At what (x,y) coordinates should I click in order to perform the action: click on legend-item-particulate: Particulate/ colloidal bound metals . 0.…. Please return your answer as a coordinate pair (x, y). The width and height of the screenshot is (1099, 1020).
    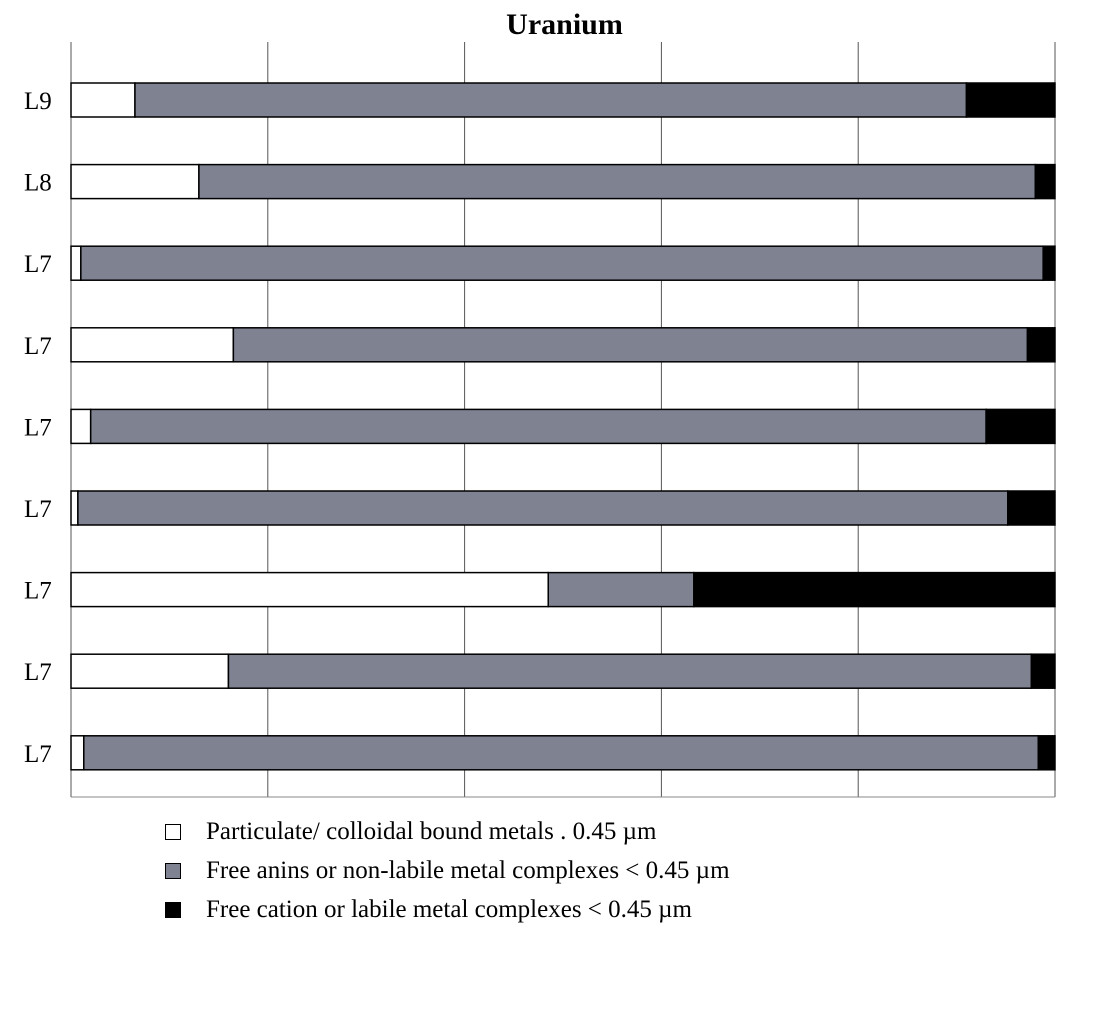
    Looking at the image, I should click on (447, 831).